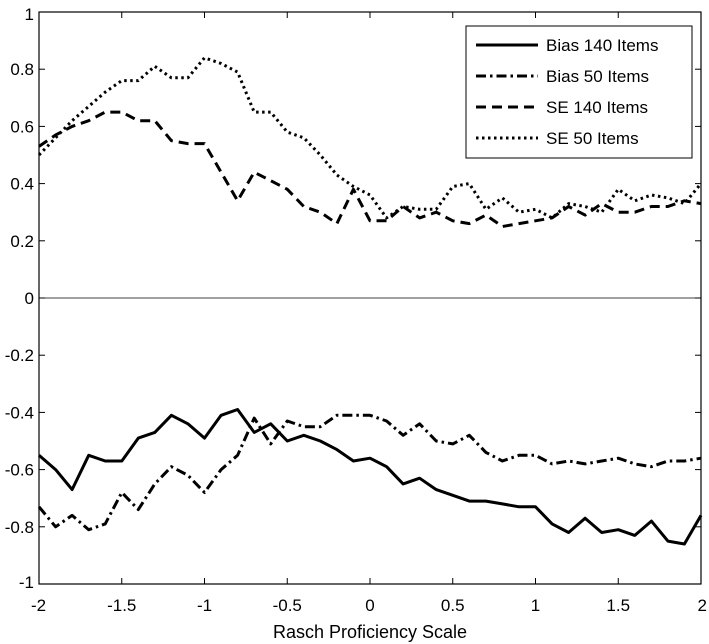 The height and width of the screenshot is (644, 709). What do you see at coordinates (287, 605) in the screenshot?
I see `x-tick-label: -0.5` at bounding box center [287, 605].